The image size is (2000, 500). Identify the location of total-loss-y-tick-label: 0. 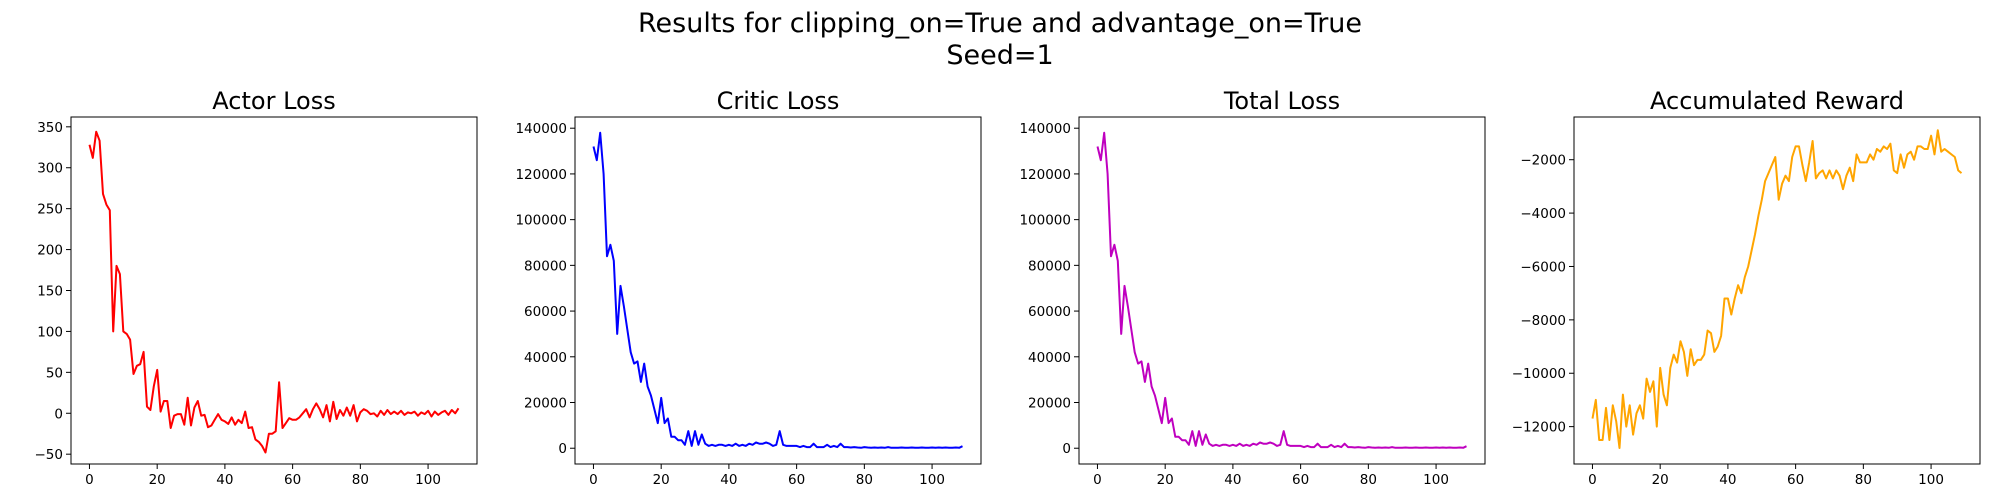
(1066, 449).